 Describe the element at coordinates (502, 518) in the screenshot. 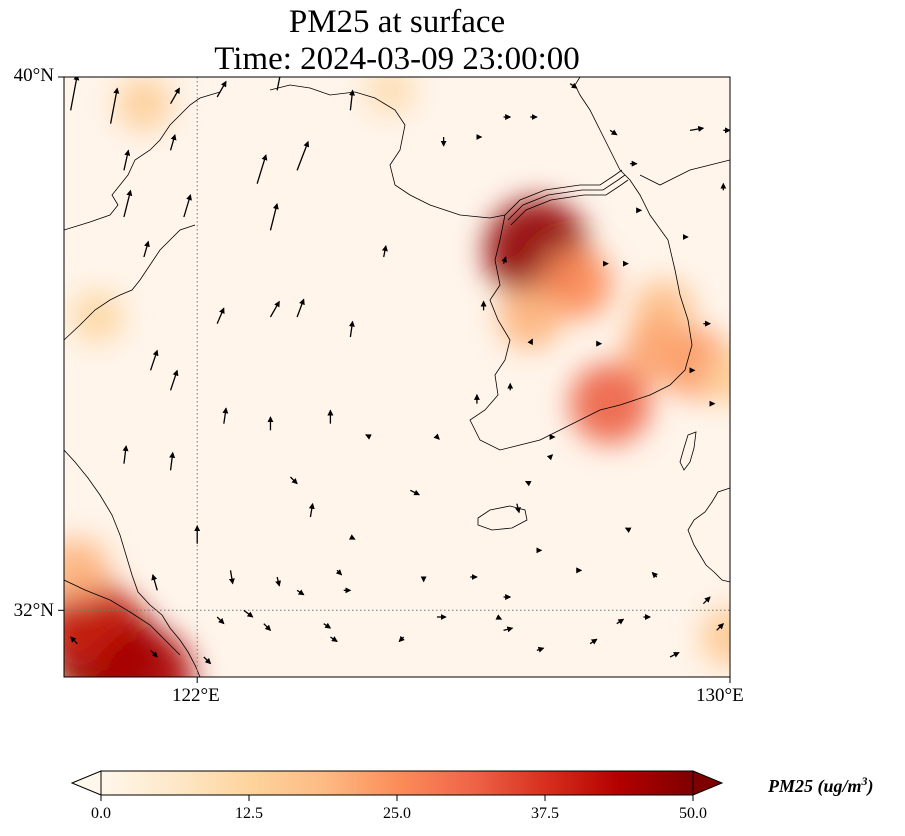

I see `jeju-island` at that location.